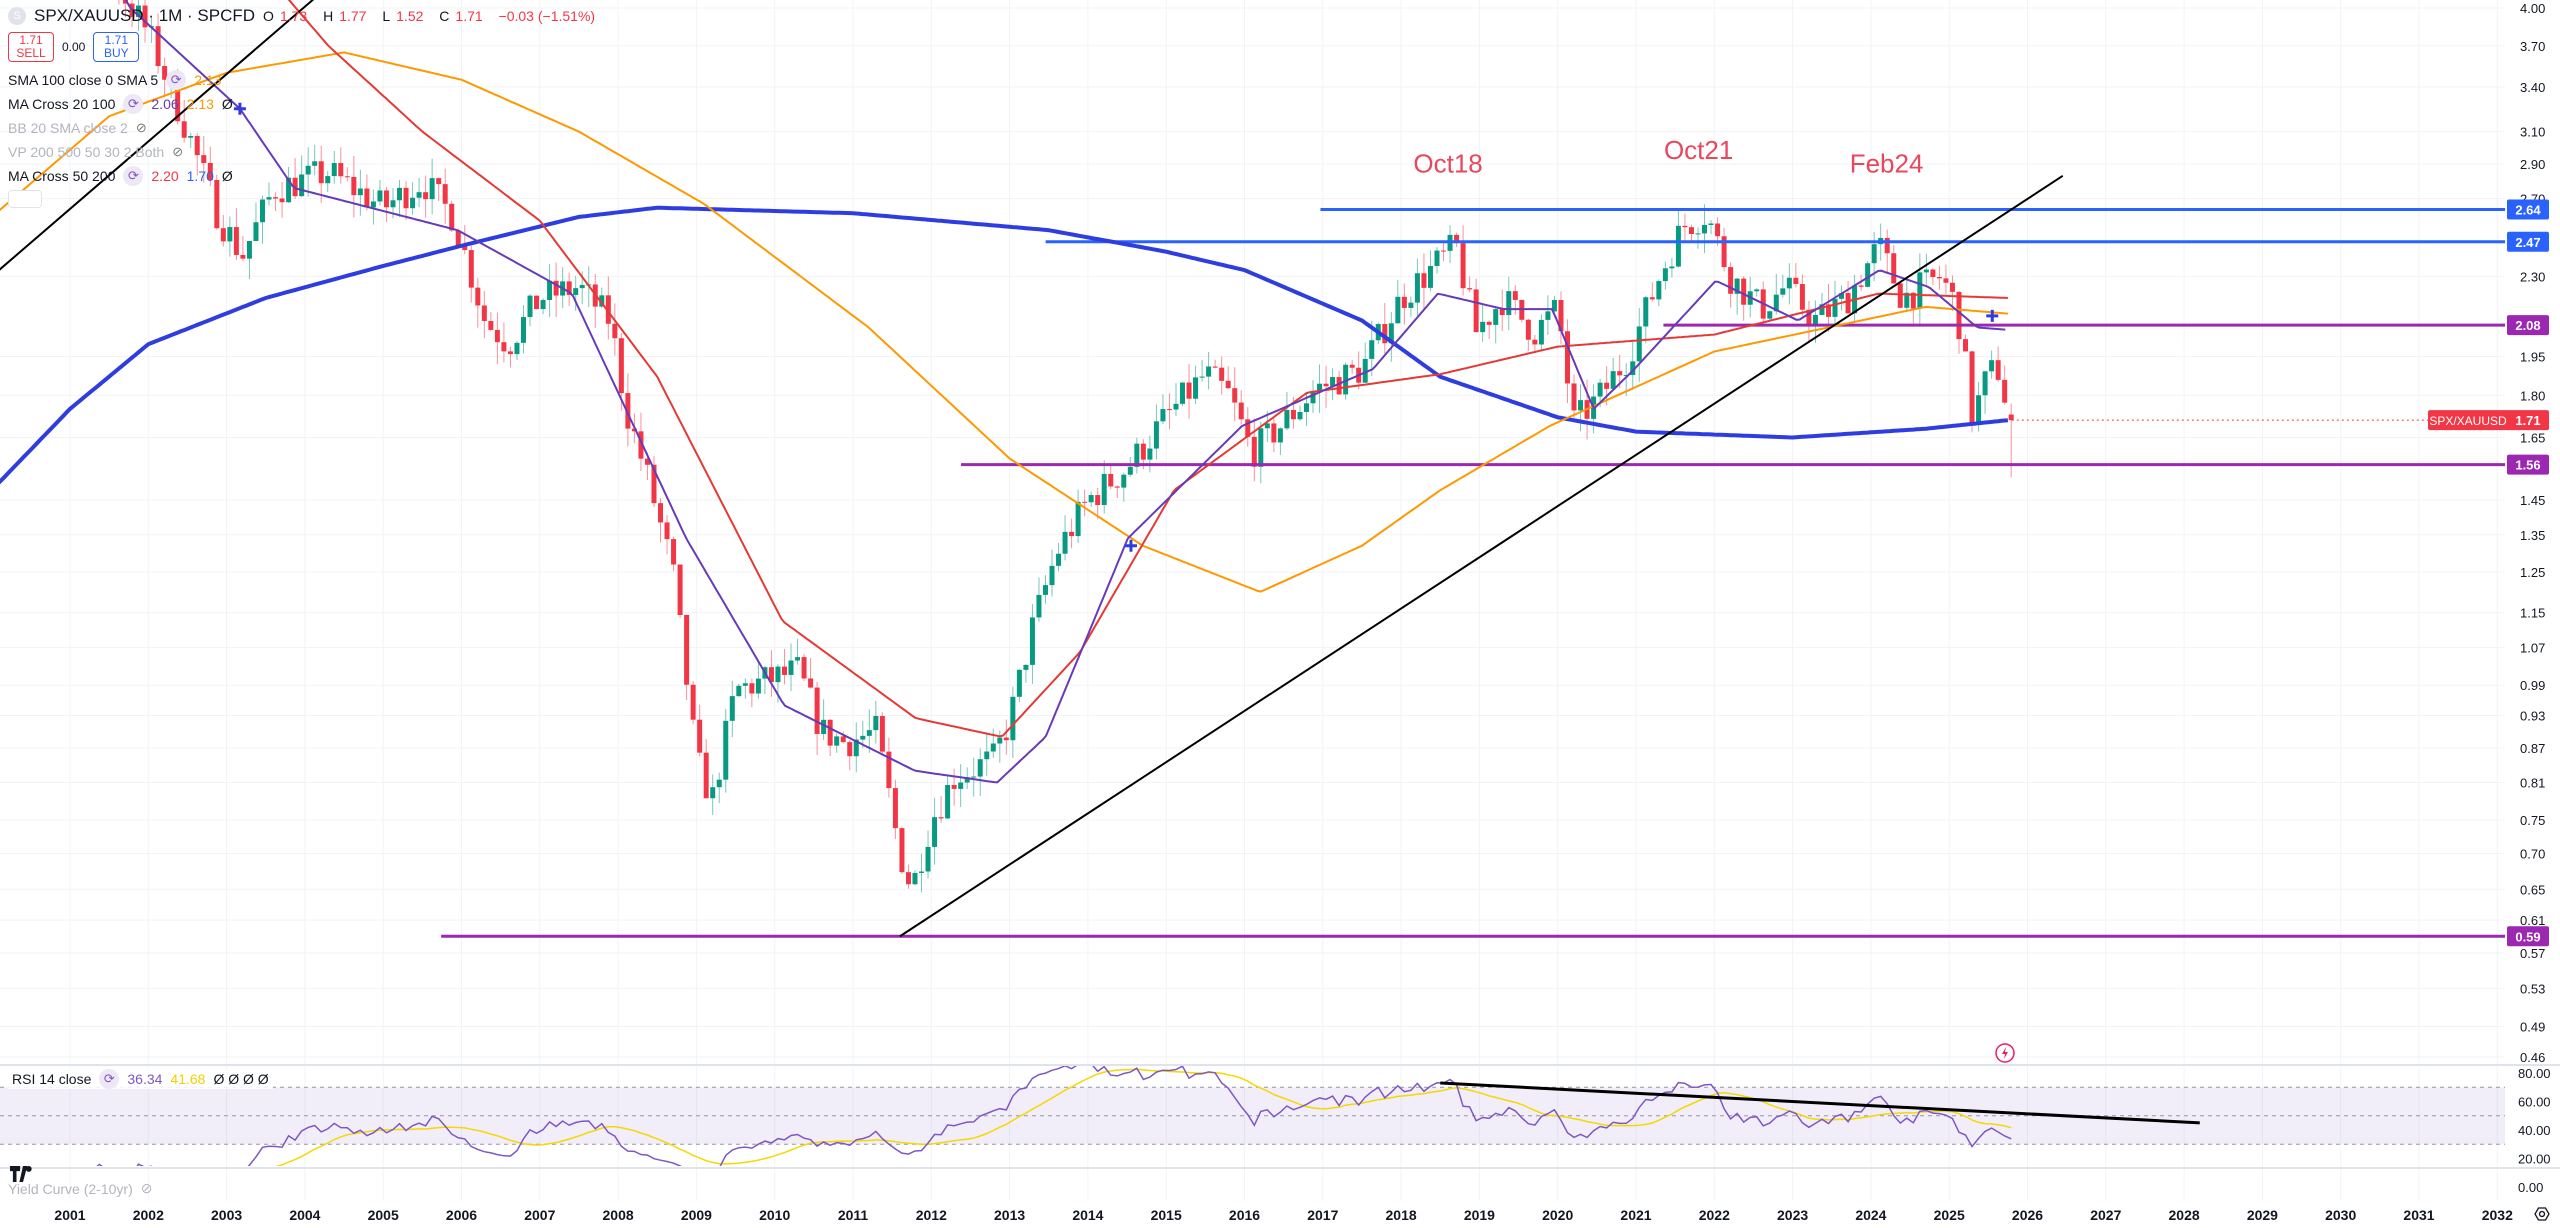  I want to click on indicator-vp: VP 200 500 50 30 2 Both ⊘, so click(96, 152).